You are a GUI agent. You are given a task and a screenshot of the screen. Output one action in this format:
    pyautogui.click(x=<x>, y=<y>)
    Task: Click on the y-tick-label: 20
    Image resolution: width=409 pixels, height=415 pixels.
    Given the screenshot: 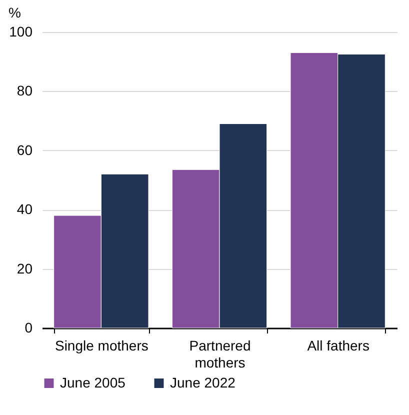 What is the action you would take?
    pyautogui.click(x=24, y=268)
    